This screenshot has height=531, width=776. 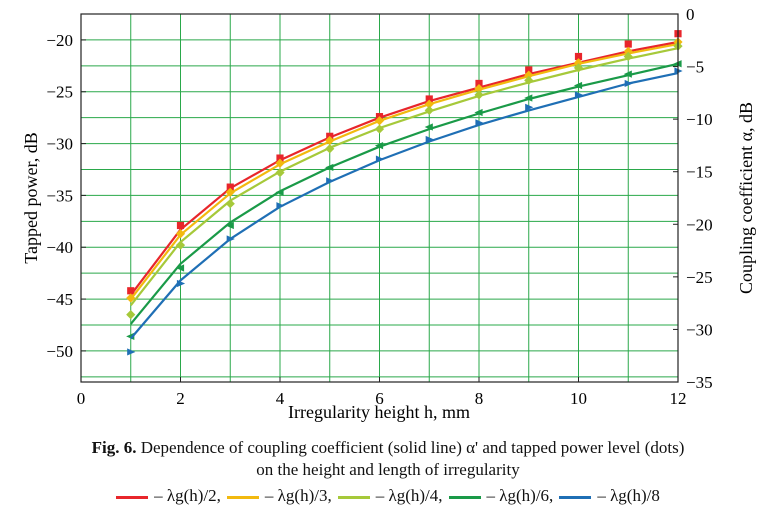 What do you see at coordinates (280, 398) in the screenshot?
I see `x-tick-label: 4` at bounding box center [280, 398].